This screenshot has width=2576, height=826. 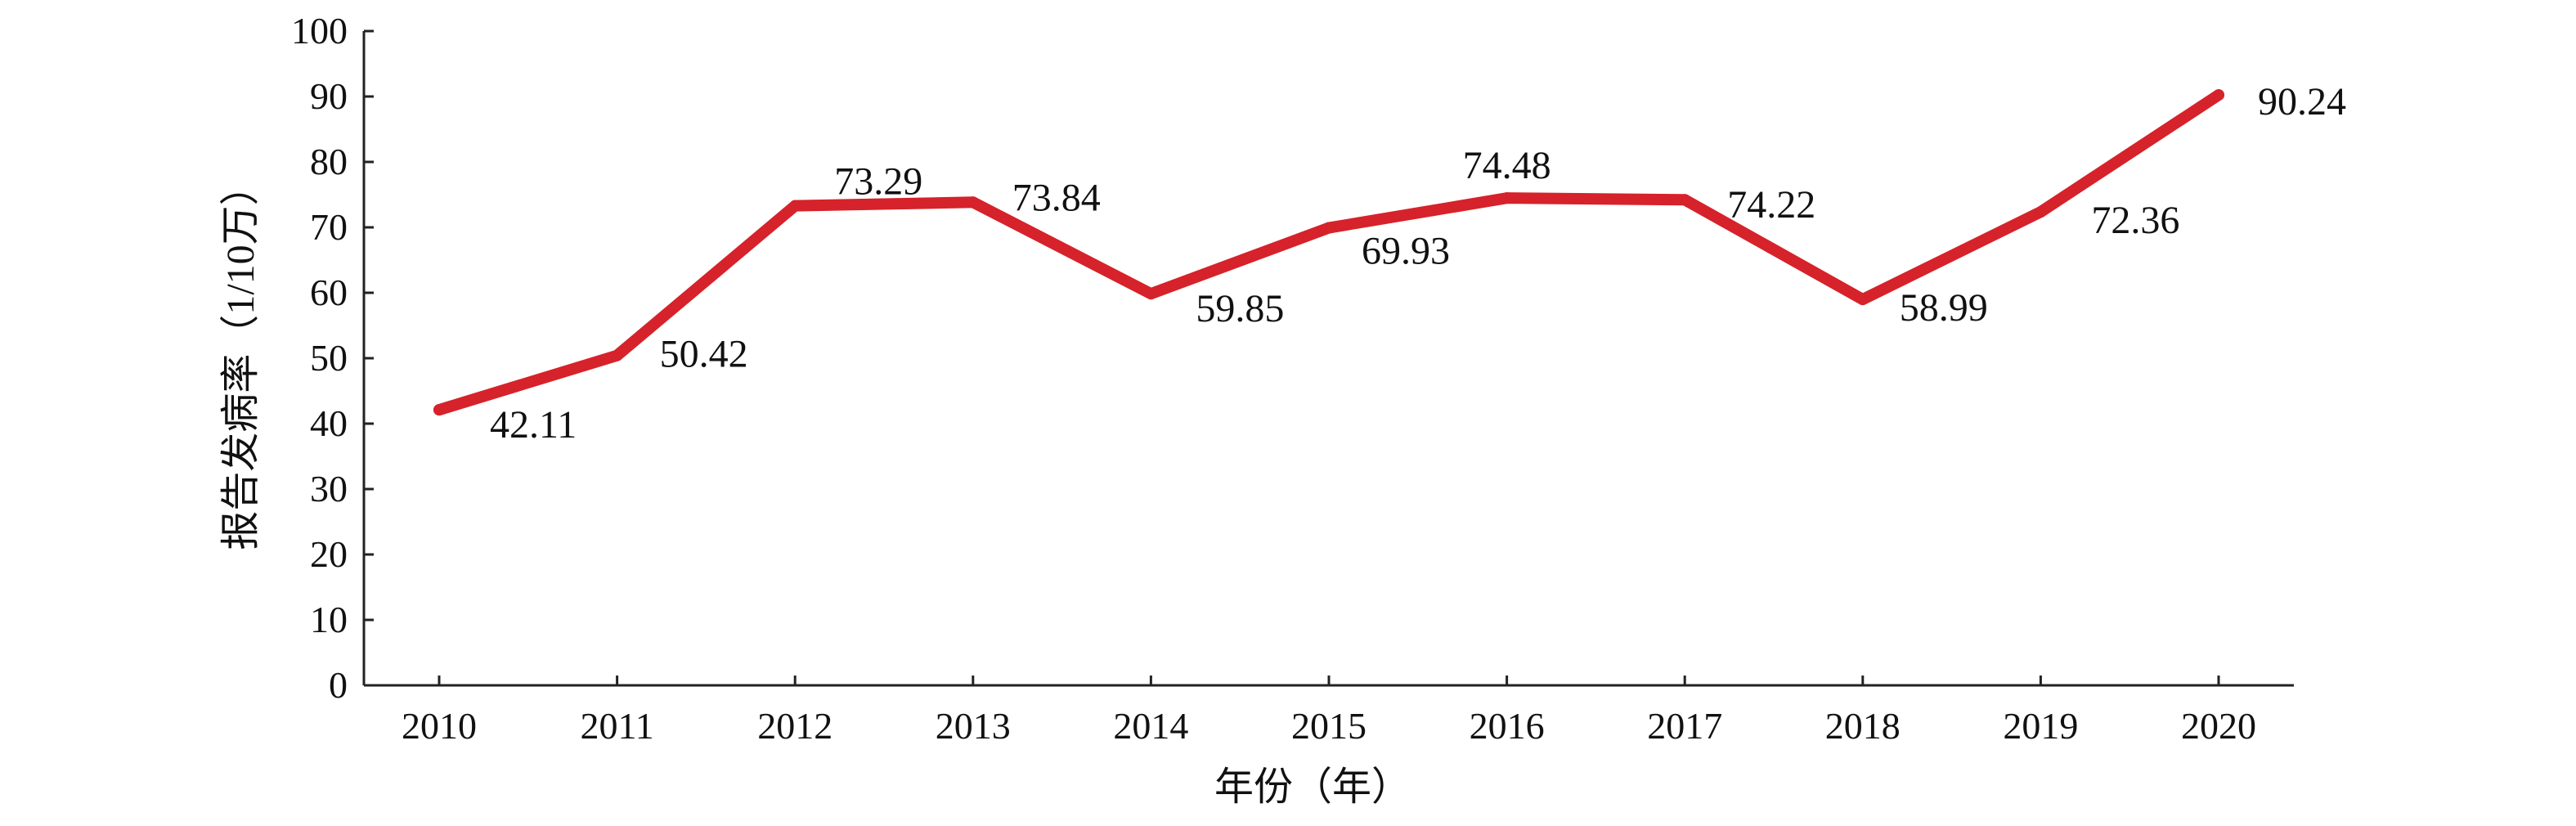 What do you see at coordinates (329, 292) in the screenshot?
I see `y-tick-label: 60` at bounding box center [329, 292].